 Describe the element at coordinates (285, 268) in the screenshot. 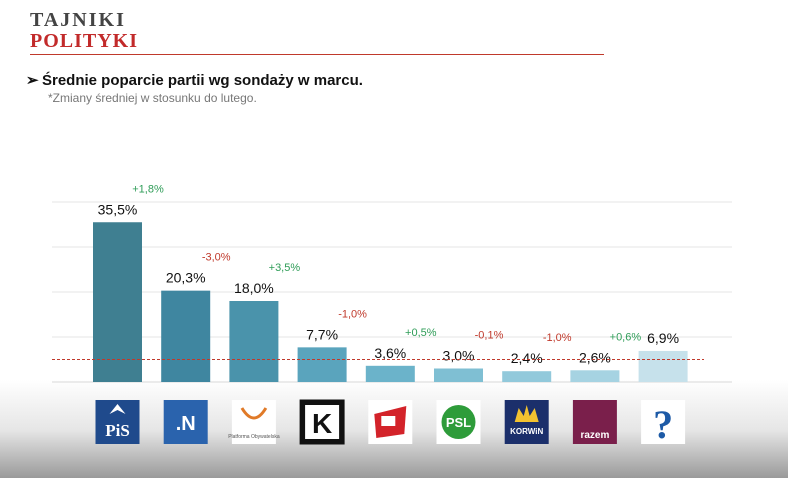

I see `change-label: +3,5%` at that location.